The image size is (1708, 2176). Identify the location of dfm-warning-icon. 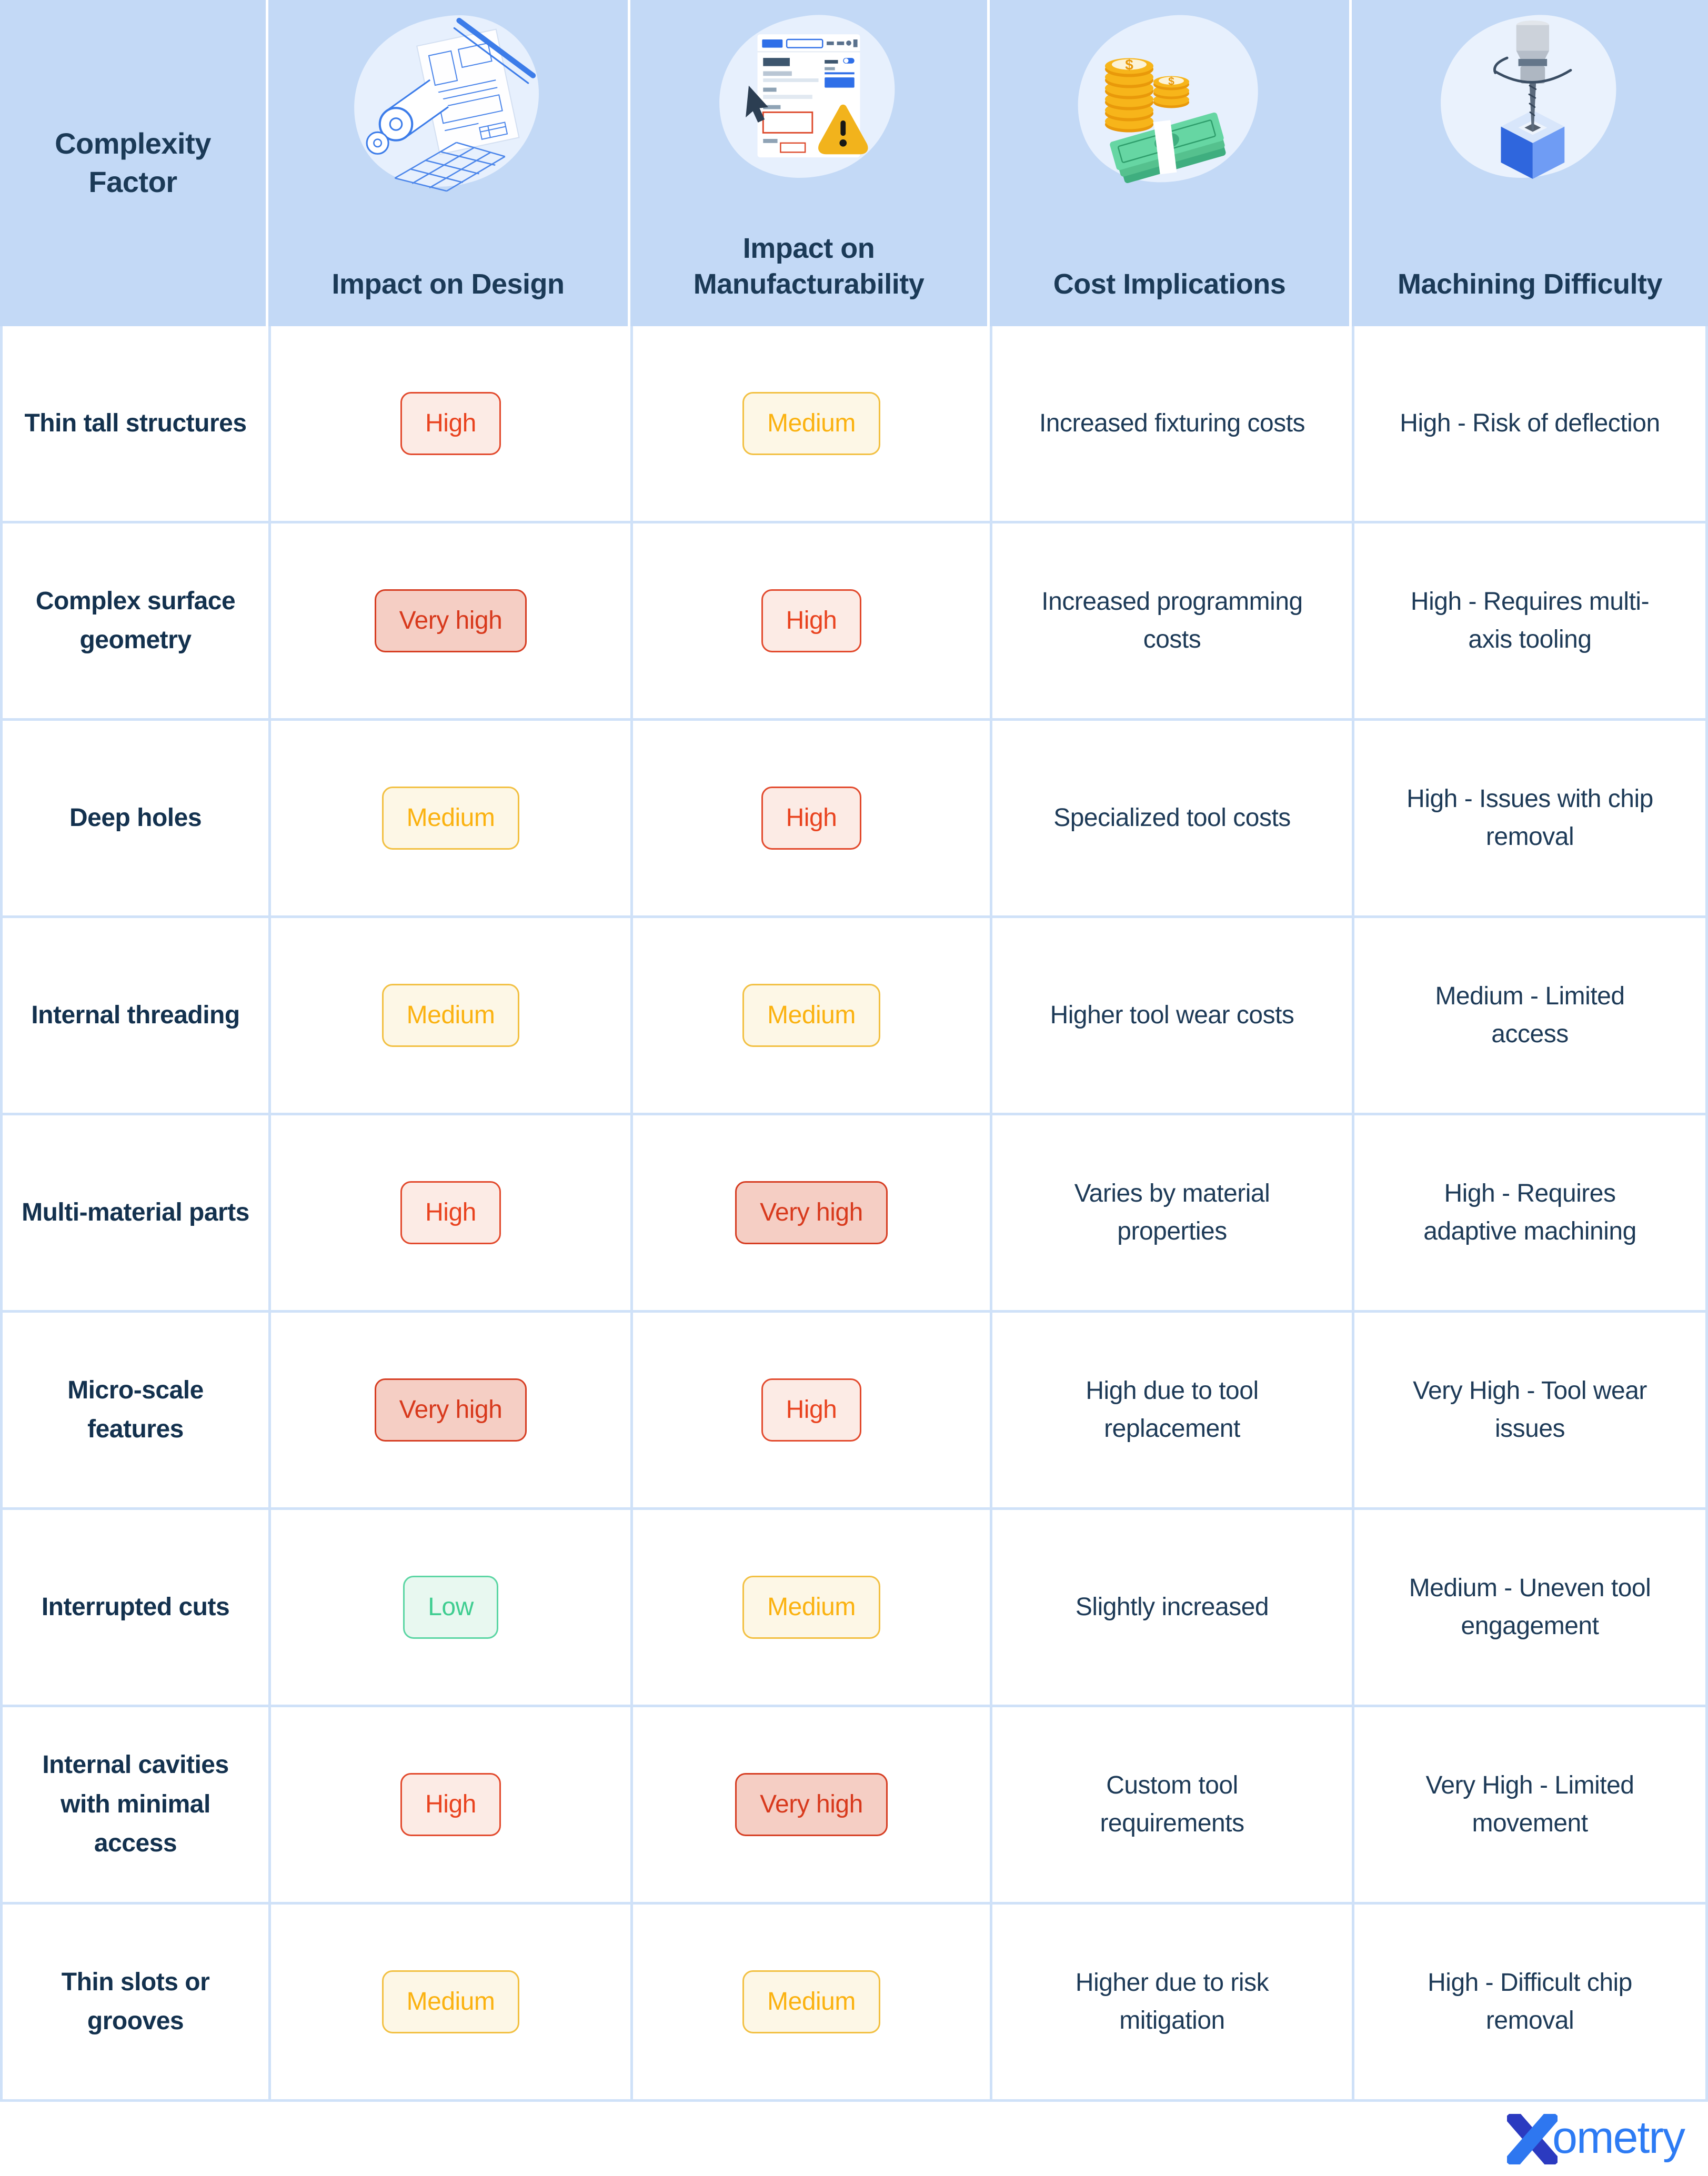
(809, 100).